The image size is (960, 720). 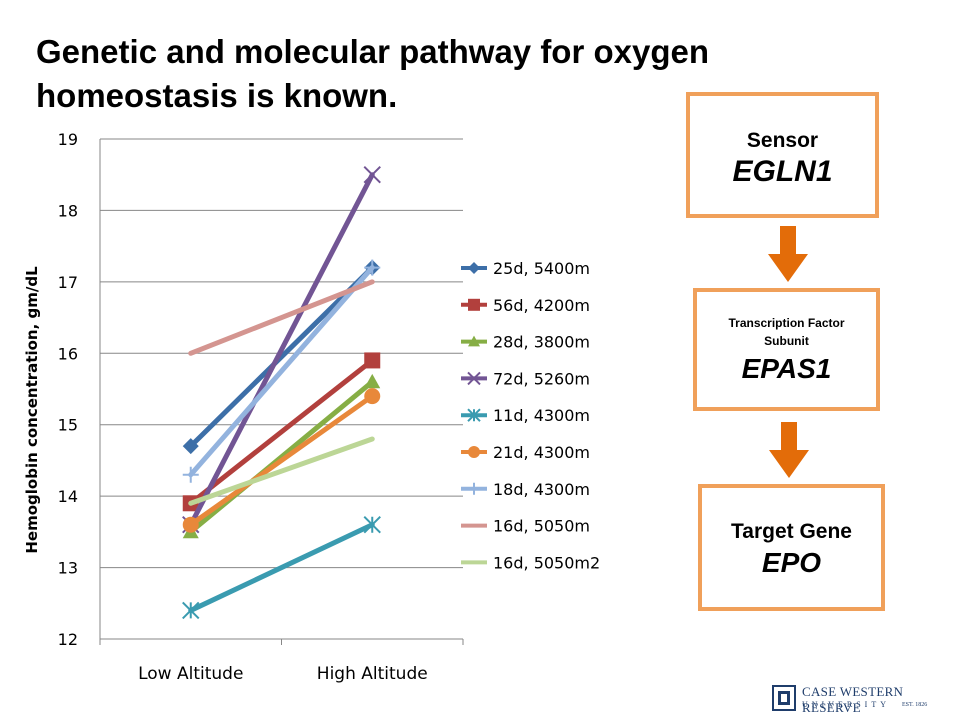 I want to click on transcription-factor-box: Transcription Factor Subunit EPAS1, so click(x=786, y=349).